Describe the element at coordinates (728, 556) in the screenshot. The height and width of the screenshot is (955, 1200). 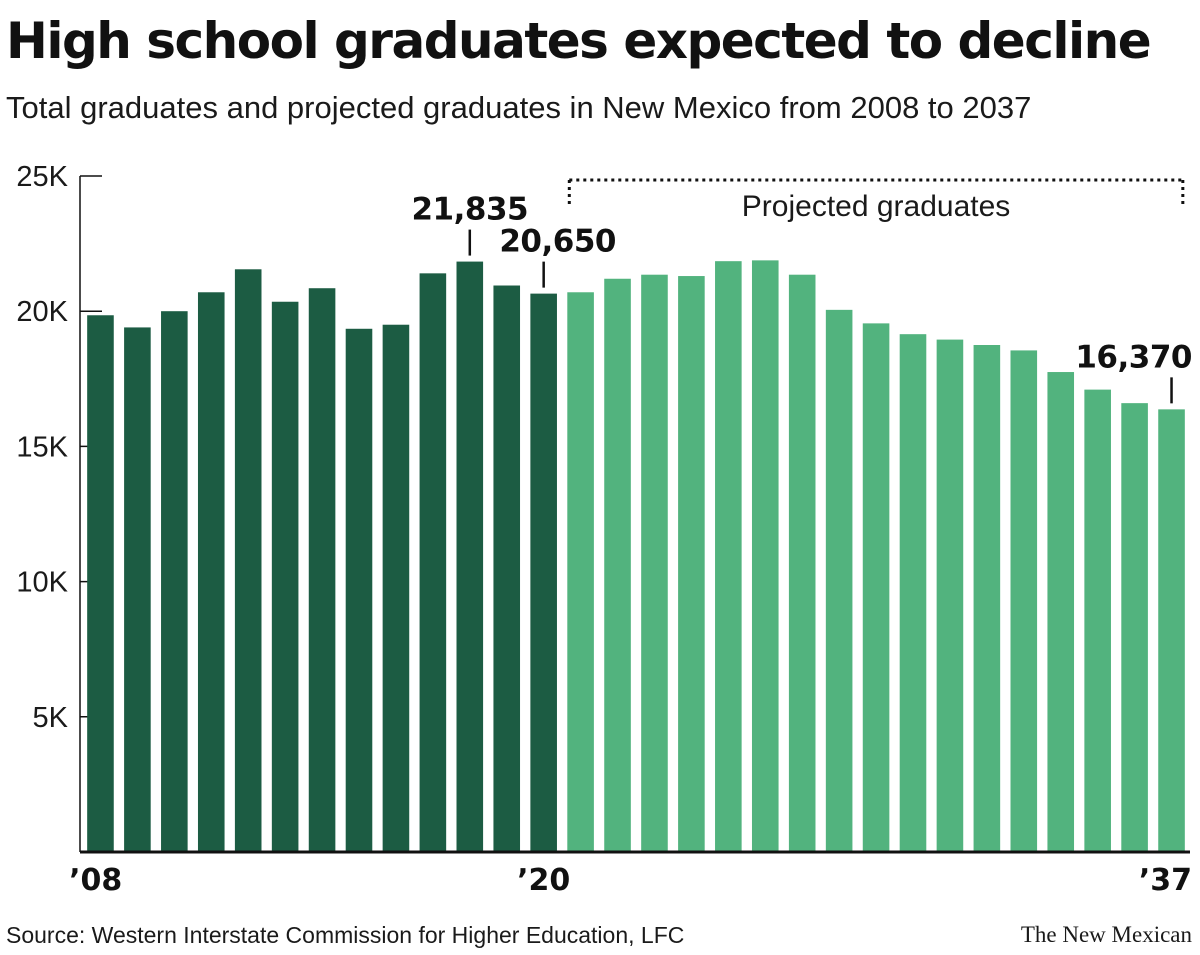
I see `bar-2025` at that location.